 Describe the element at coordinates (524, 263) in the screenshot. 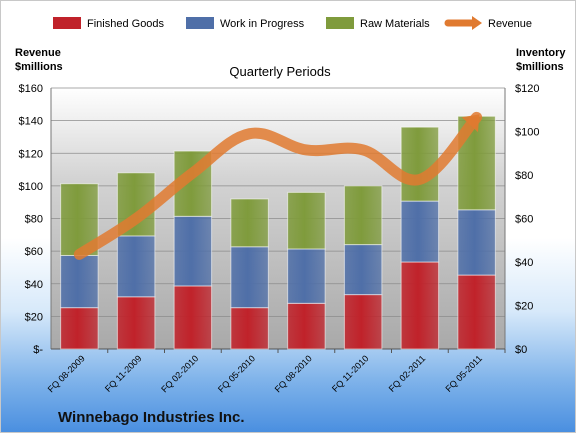

I see `y-right-tick-label: $40` at that location.